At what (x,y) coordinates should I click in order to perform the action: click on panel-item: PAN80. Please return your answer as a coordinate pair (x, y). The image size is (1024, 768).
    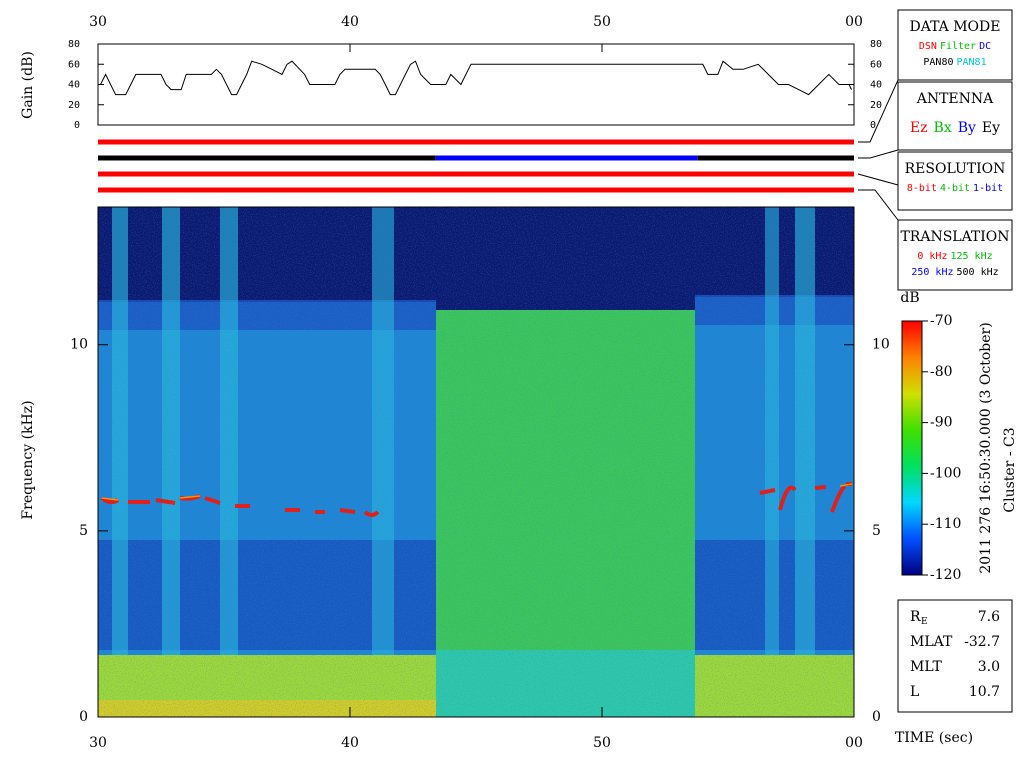
    Looking at the image, I should click on (938, 62).